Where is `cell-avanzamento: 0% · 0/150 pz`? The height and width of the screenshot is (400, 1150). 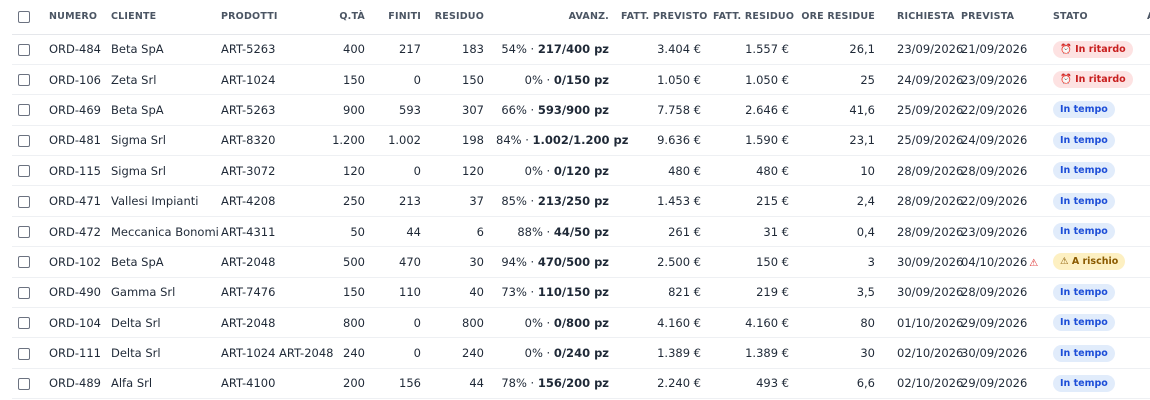
cell-avanzamento: 0% · 0/150 pz is located at coordinates (552, 80).